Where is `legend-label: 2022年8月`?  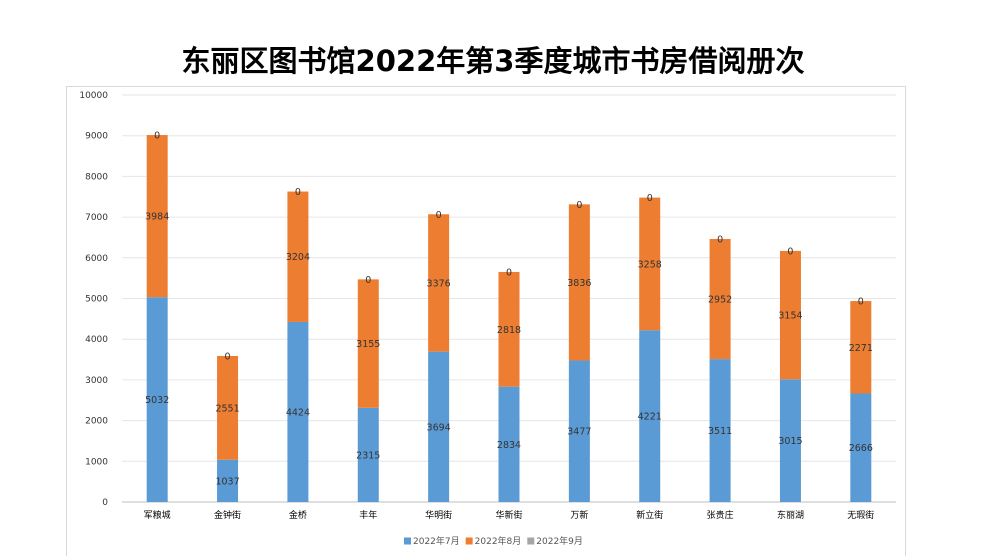 legend-label: 2022年8月 is located at coordinates (498, 541).